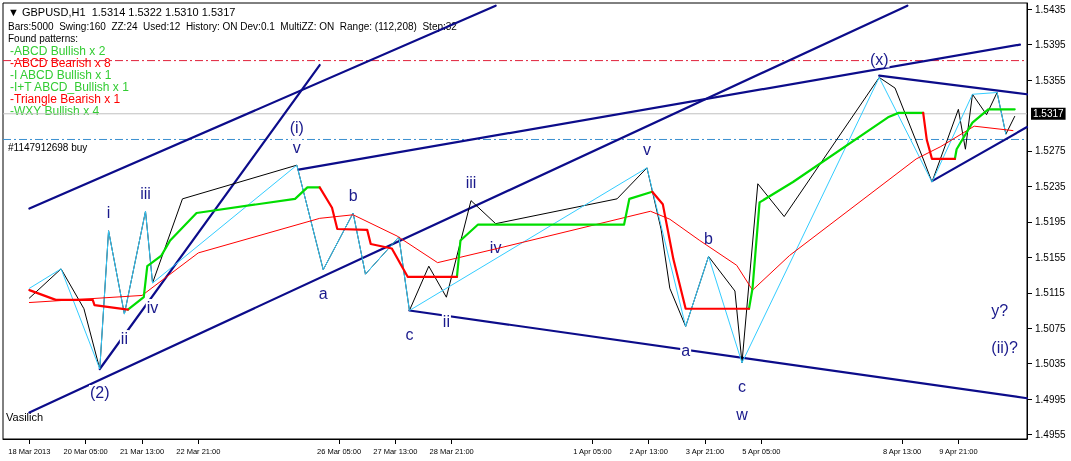  What do you see at coordinates (1051, 399) in the screenshot?
I see `y-tick-label: 1.4995` at bounding box center [1051, 399].